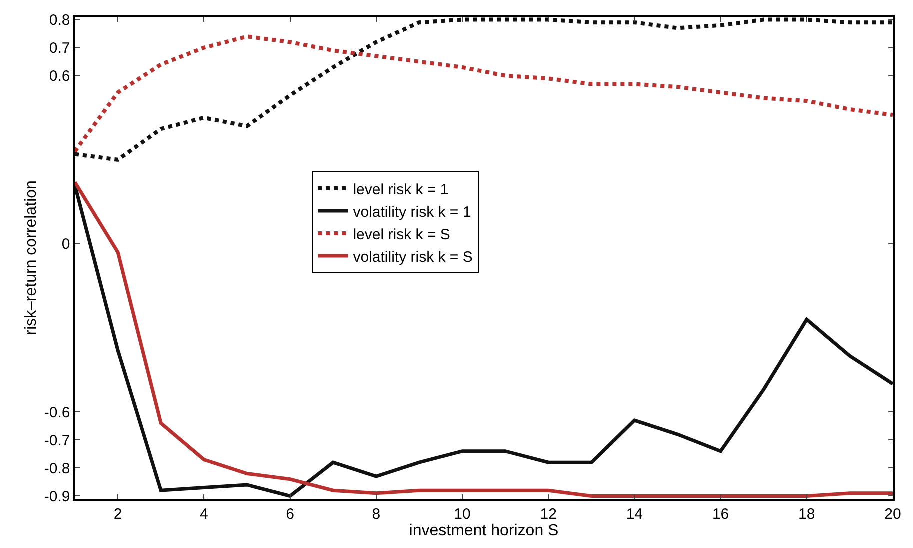 This screenshot has height=548, width=913. Describe the element at coordinates (376, 514) in the screenshot. I see `x-tick-label: 8` at that location.